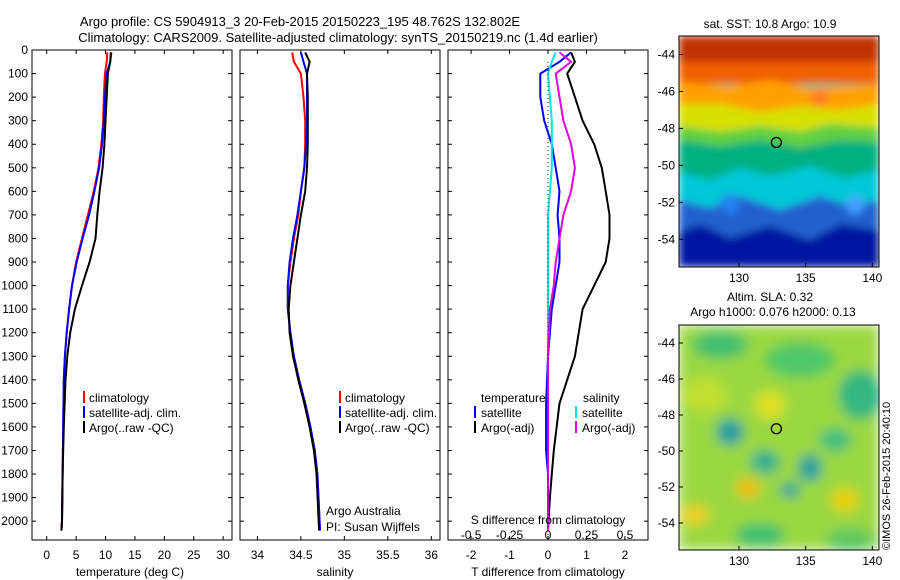 The height and width of the screenshot is (580, 900). Describe the element at coordinates (373, 527) in the screenshot. I see `credit-line2: PI: Susan Wijffels` at that location.